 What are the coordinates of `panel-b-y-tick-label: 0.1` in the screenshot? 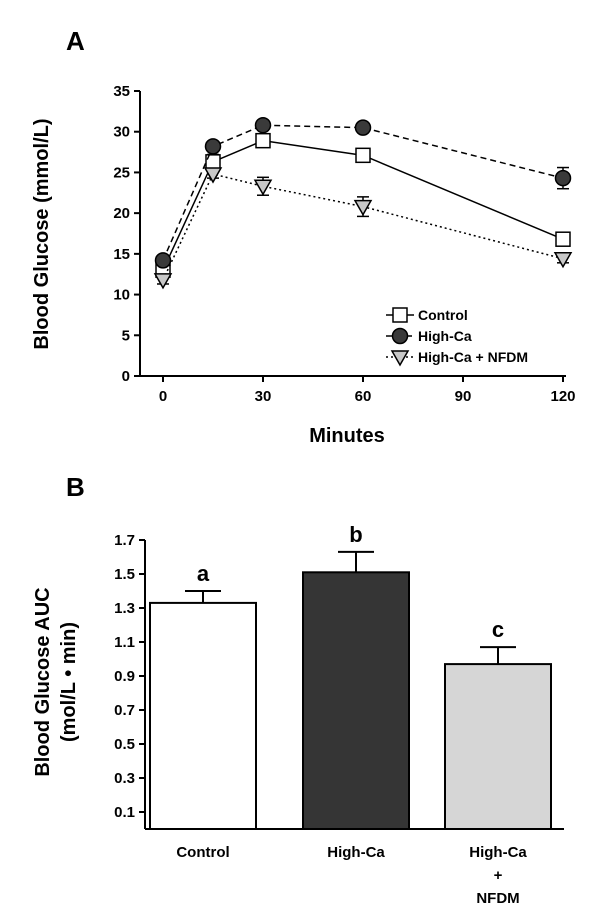 It's located at (124, 812).